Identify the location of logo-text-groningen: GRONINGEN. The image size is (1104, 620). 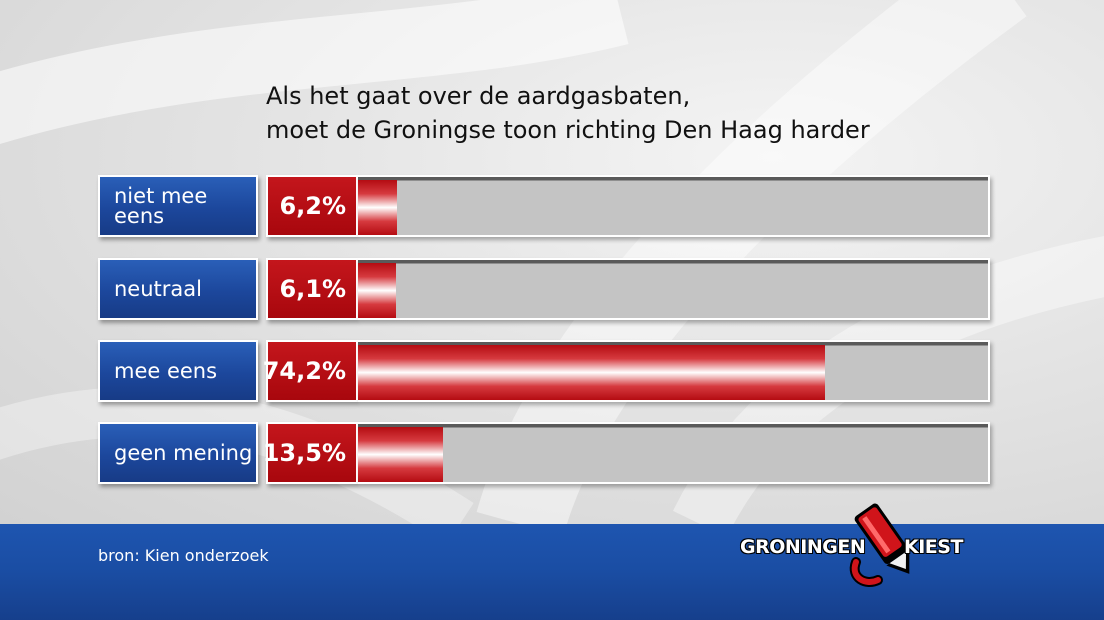
(803, 547).